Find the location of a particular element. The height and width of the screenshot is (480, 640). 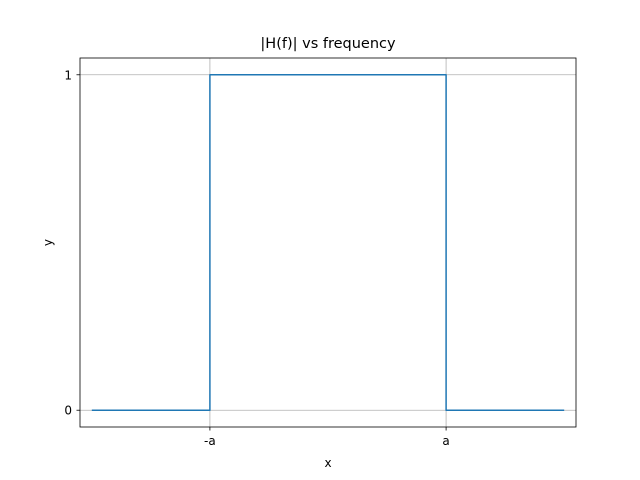

x-tick-label: -a is located at coordinates (210, 441).